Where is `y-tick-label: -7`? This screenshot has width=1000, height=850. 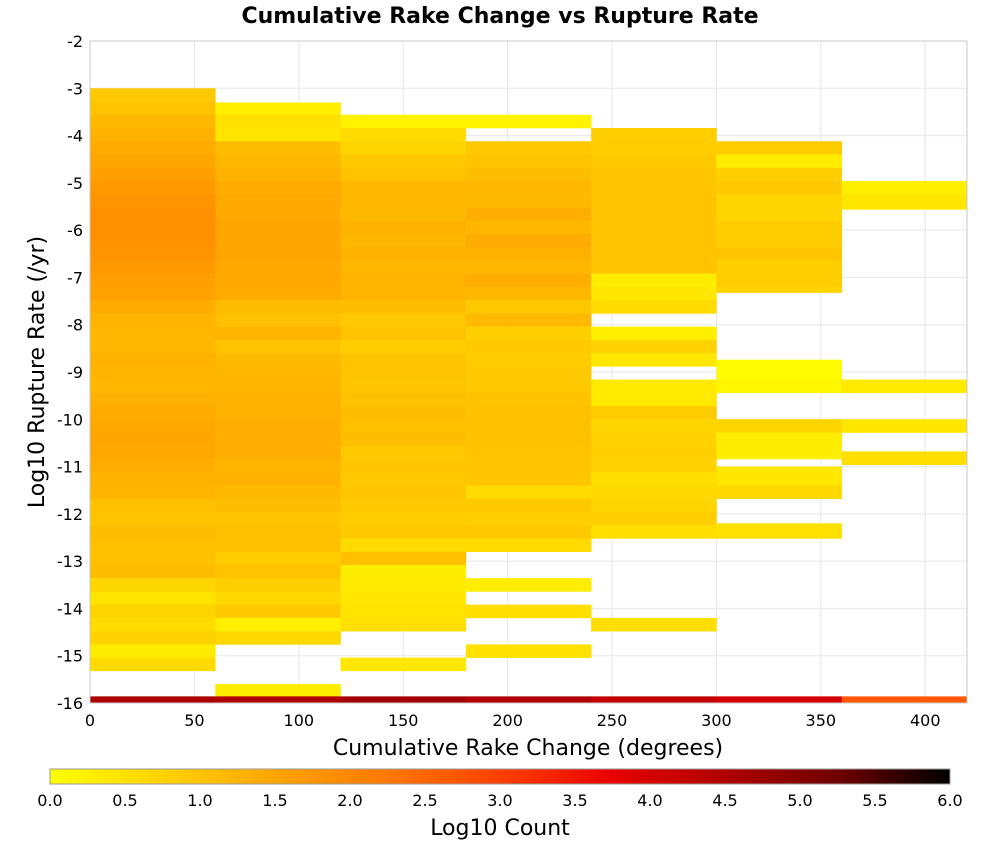 y-tick-label: -7 is located at coordinates (75, 277).